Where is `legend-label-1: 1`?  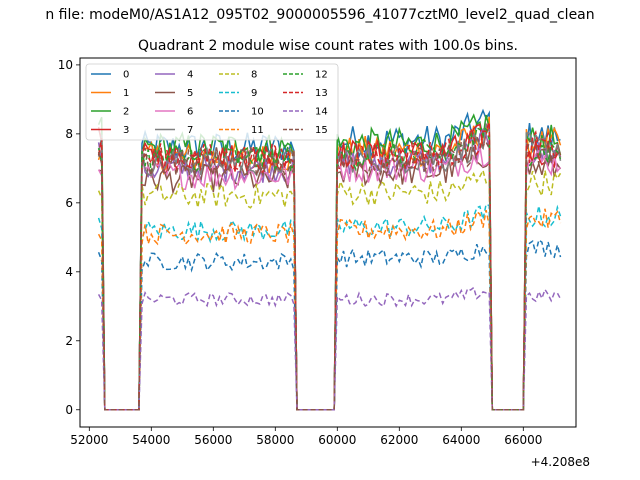
legend-label-1: 1 is located at coordinates (126, 93).